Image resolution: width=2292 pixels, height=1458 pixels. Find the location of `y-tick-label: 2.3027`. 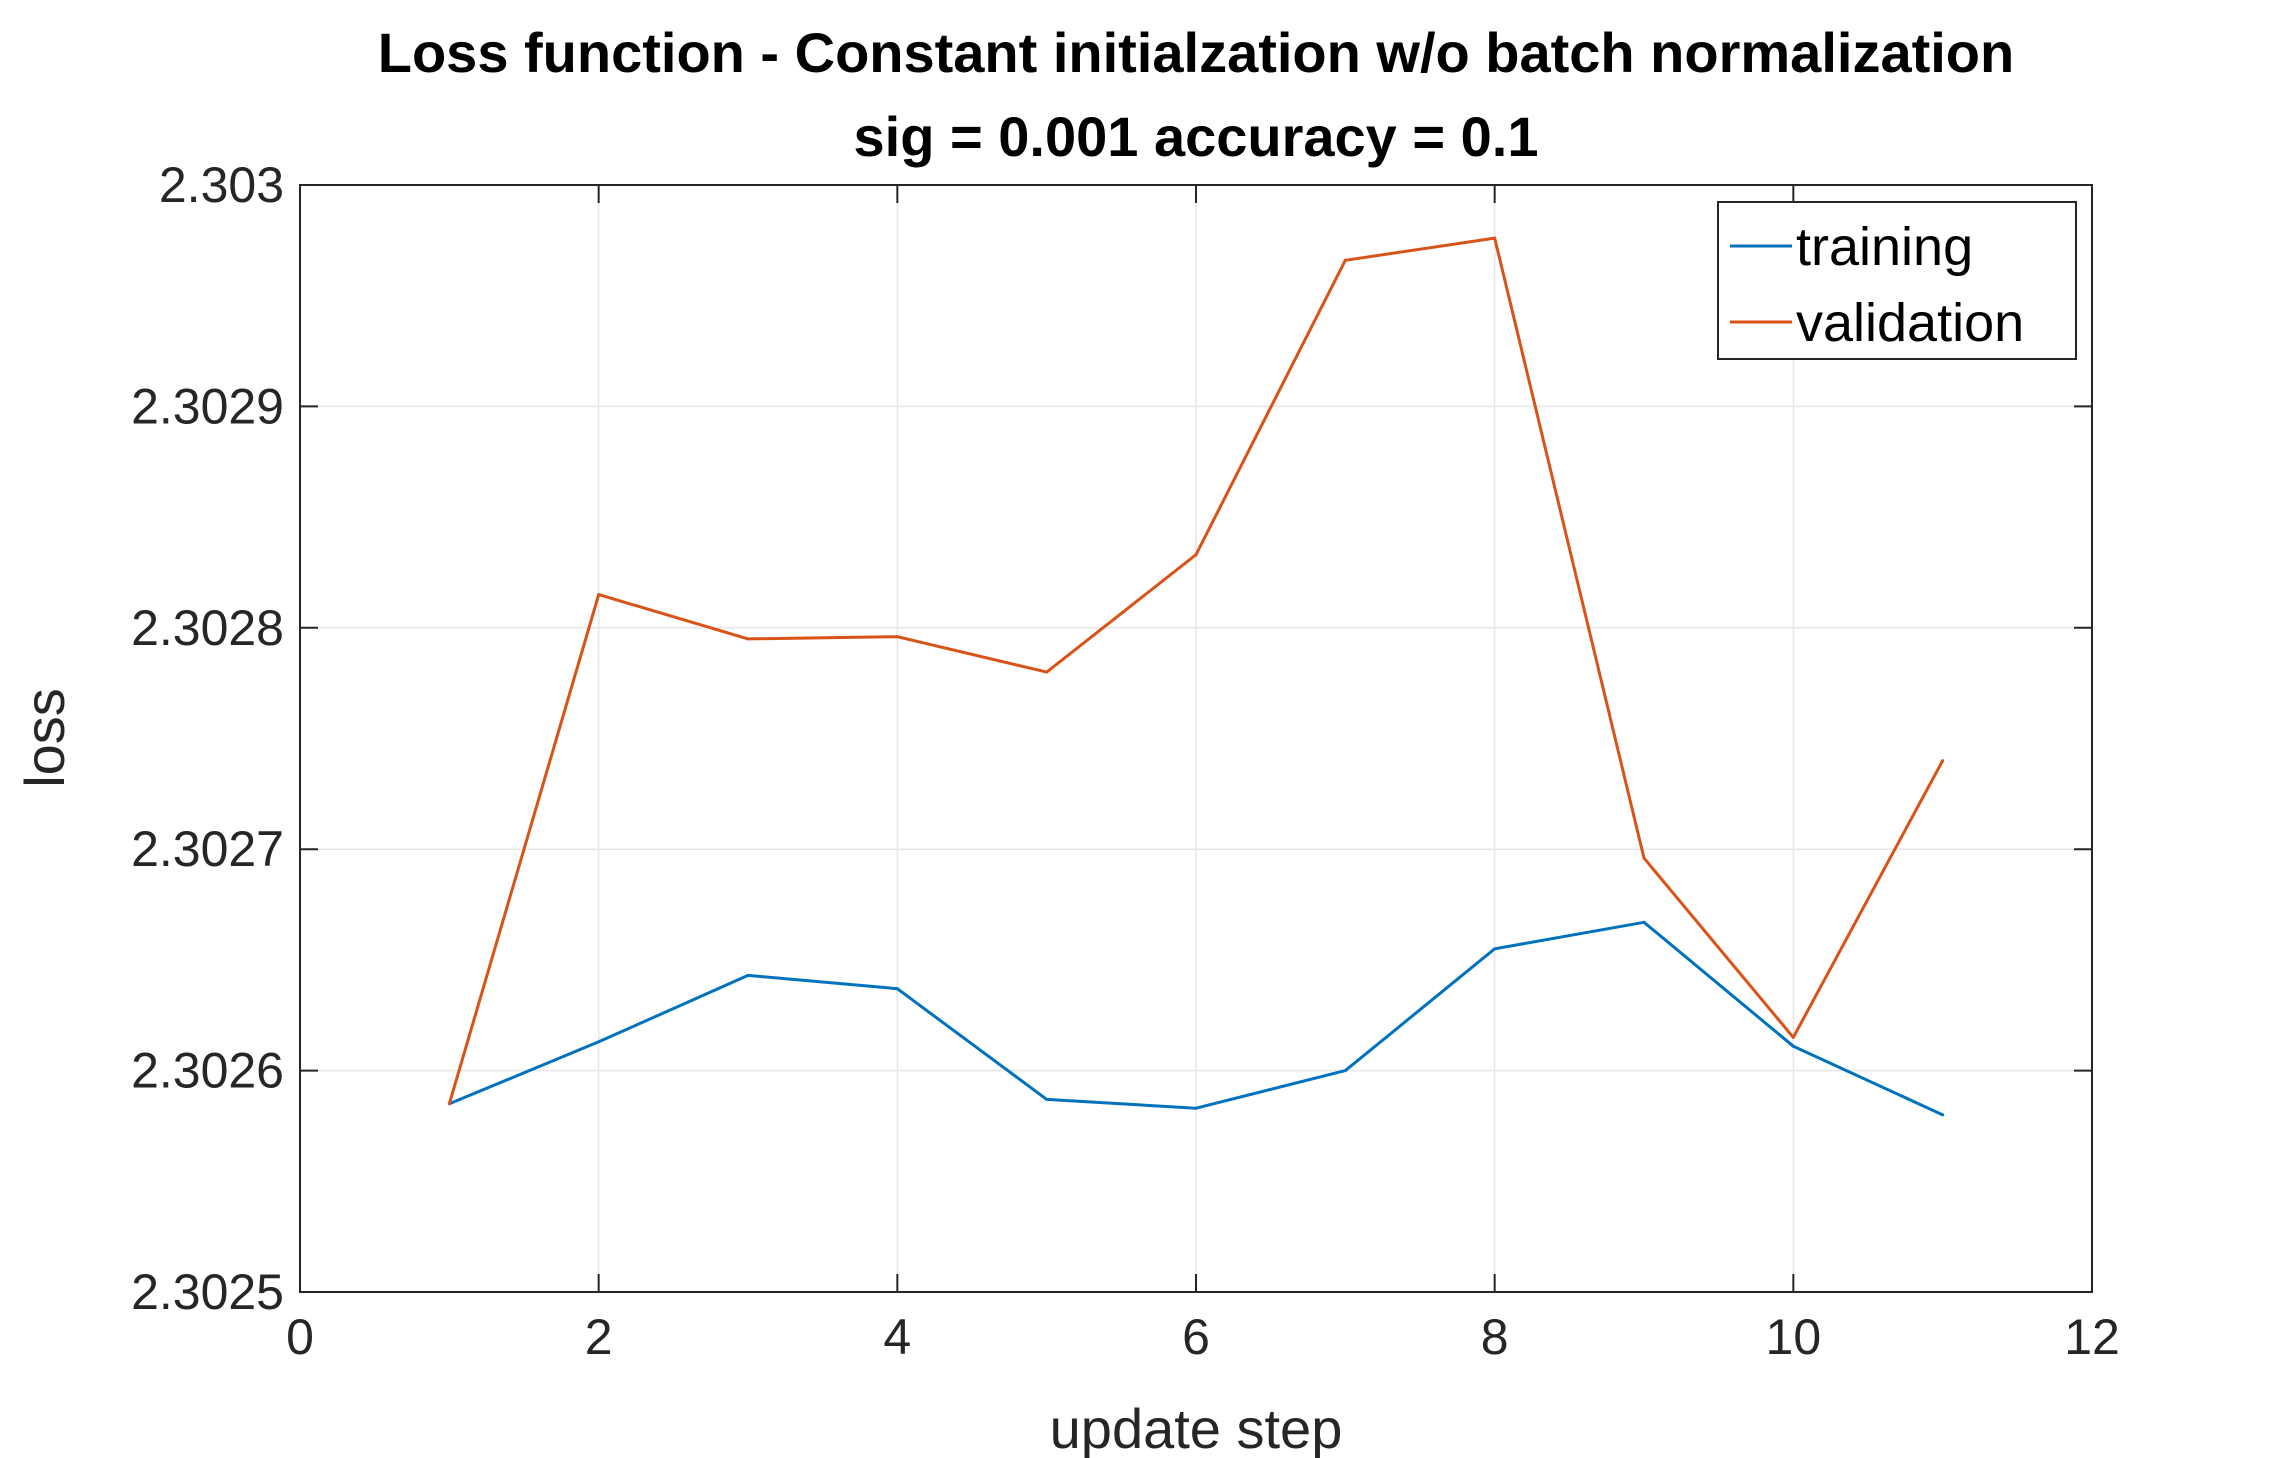

y-tick-label: 2.3027 is located at coordinates (207, 849).